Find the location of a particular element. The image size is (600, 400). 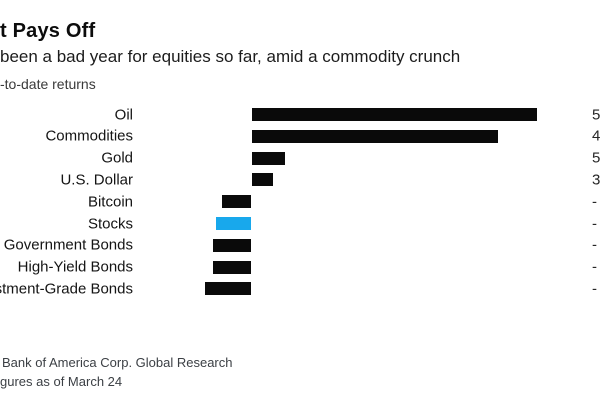

category-label: High-Yield Bonds is located at coordinates (75, 267).